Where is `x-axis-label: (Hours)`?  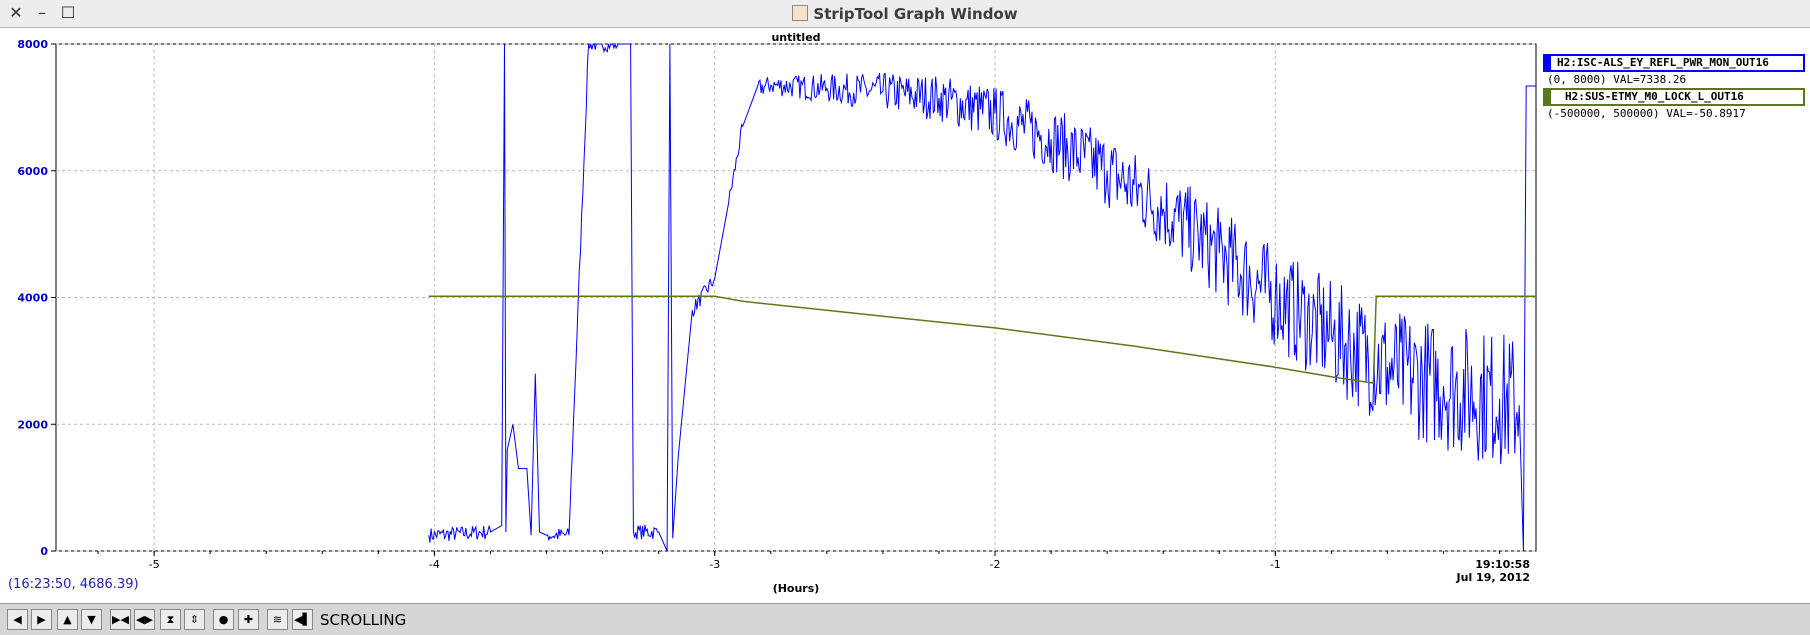
x-axis-label: (Hours) is located at coordinates (796, 588).